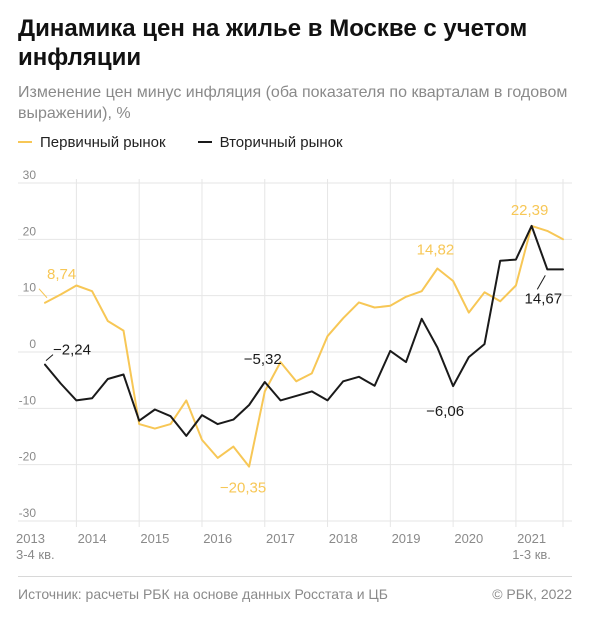  I want to click on data-label: −6,06, so click(445, 411).